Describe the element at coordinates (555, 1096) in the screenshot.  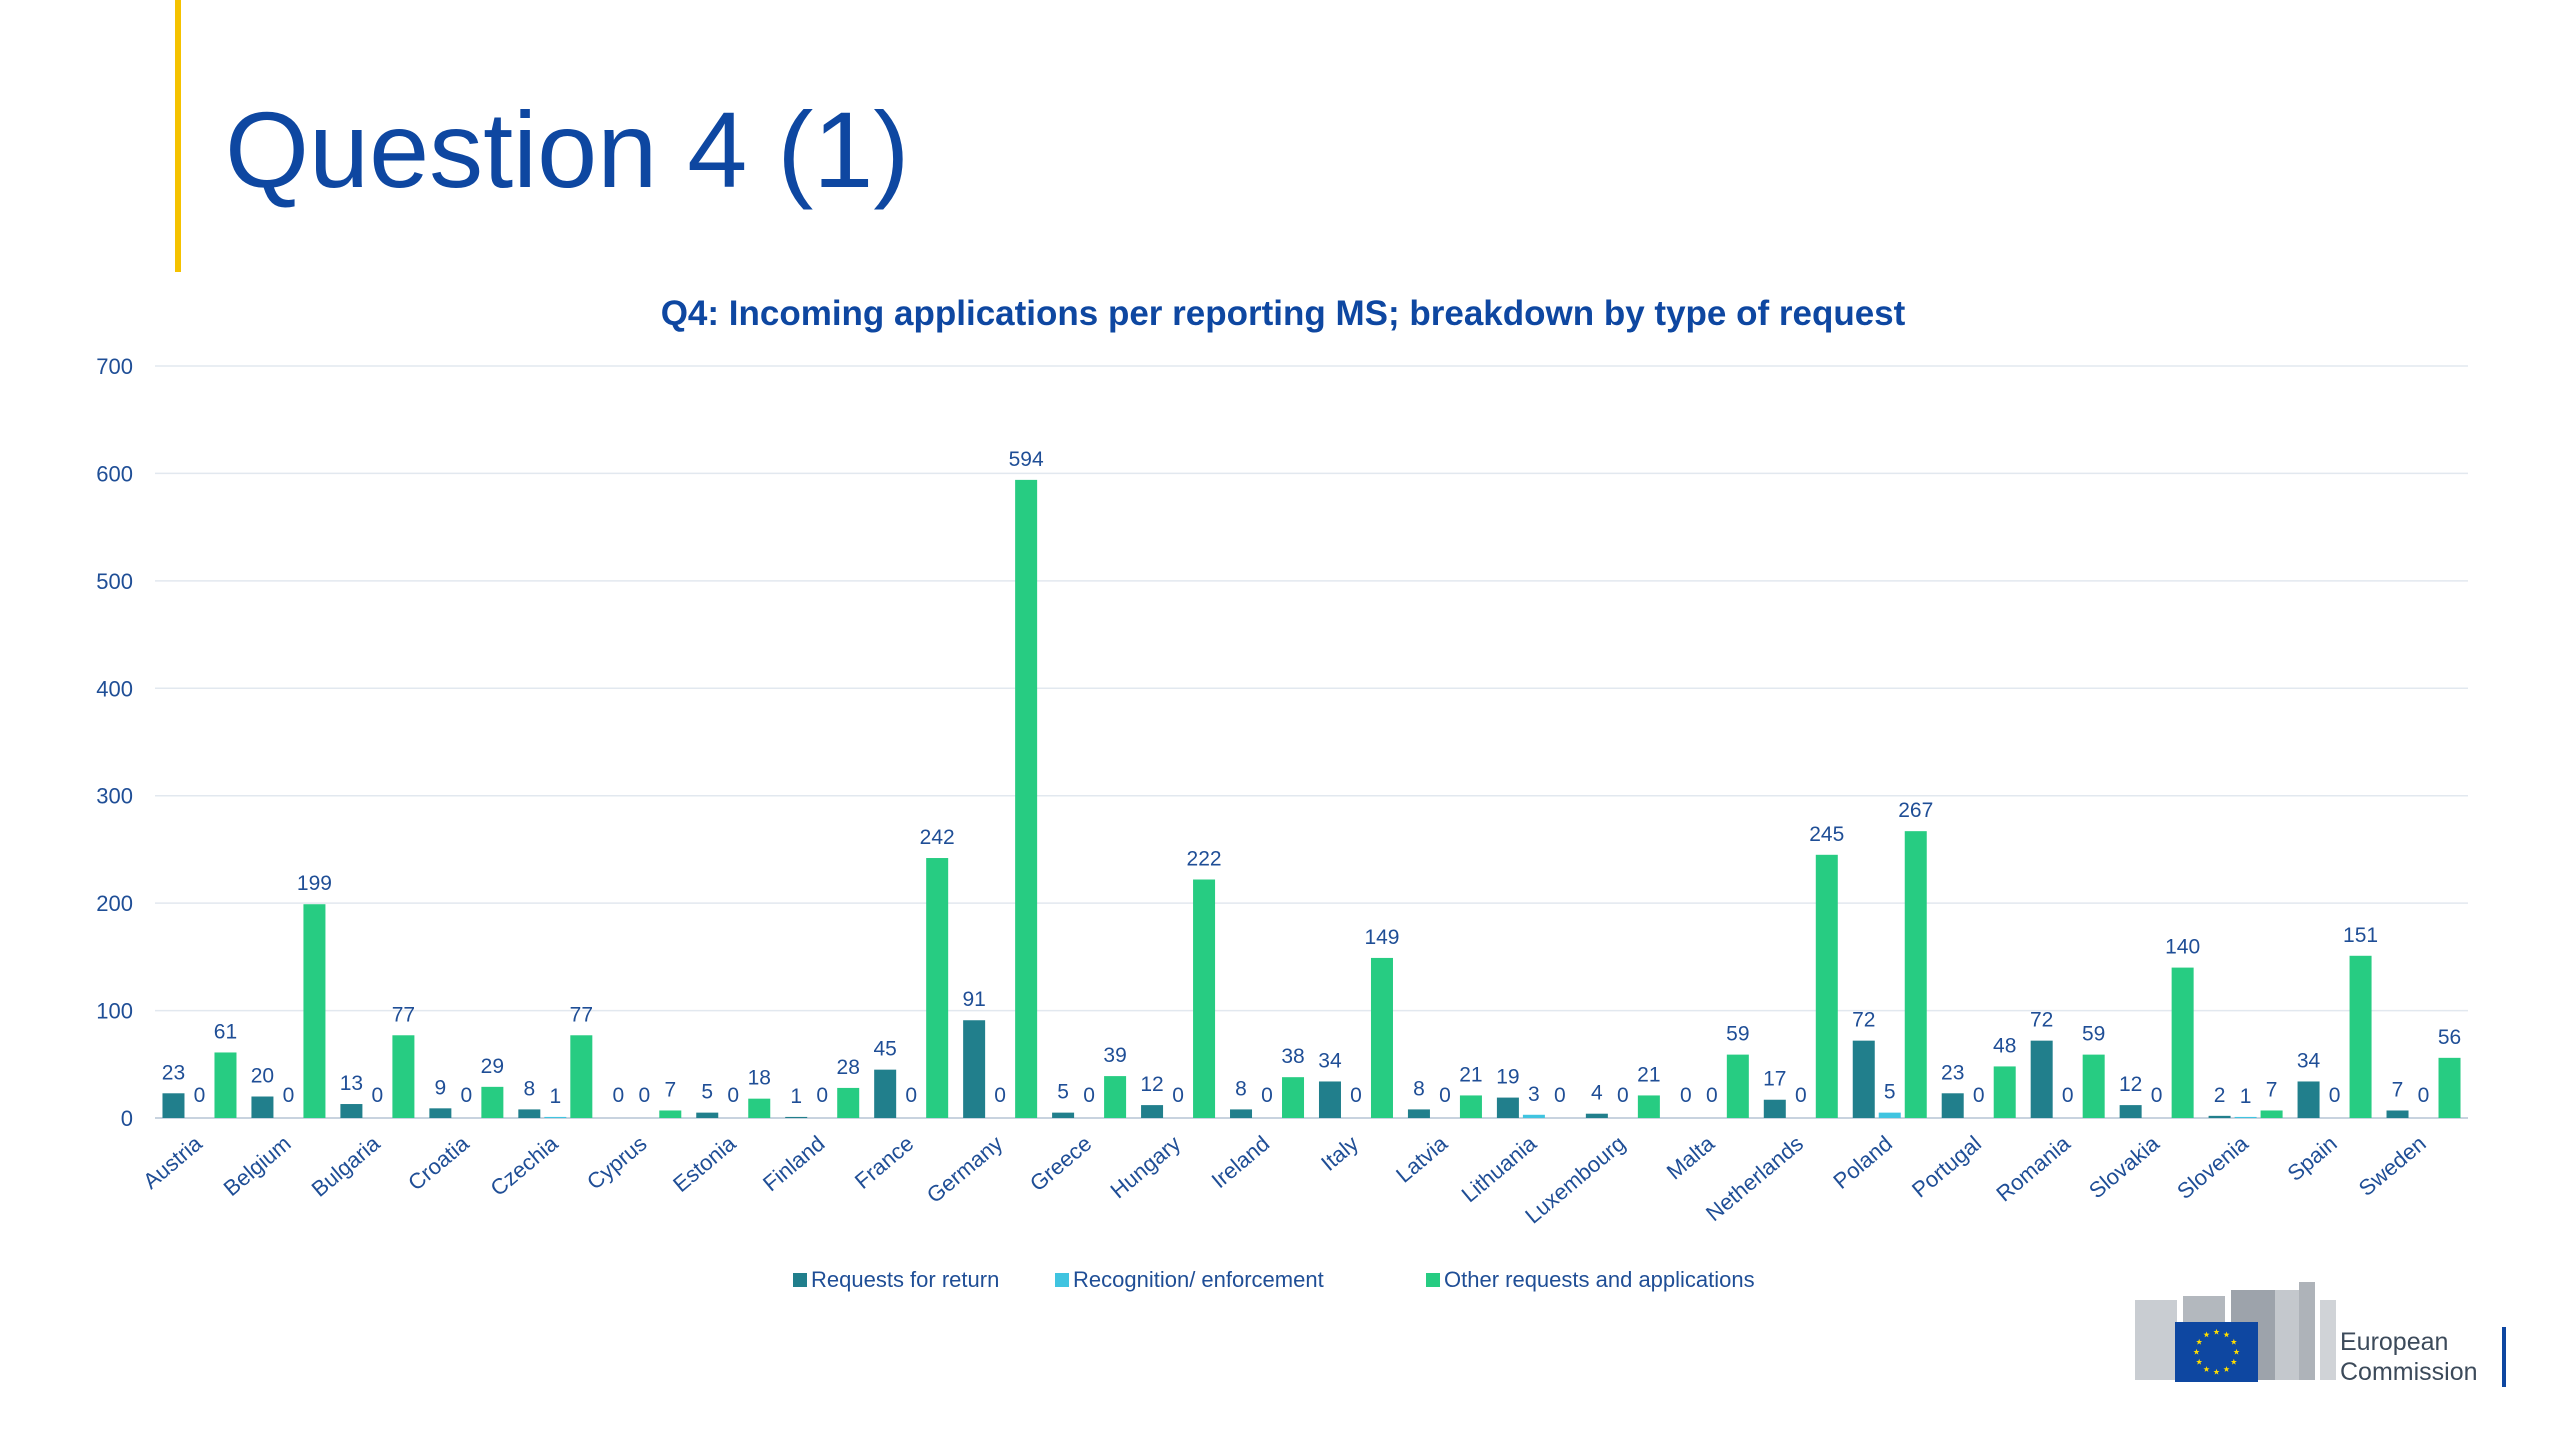
I see `data-label: 1` at that location.